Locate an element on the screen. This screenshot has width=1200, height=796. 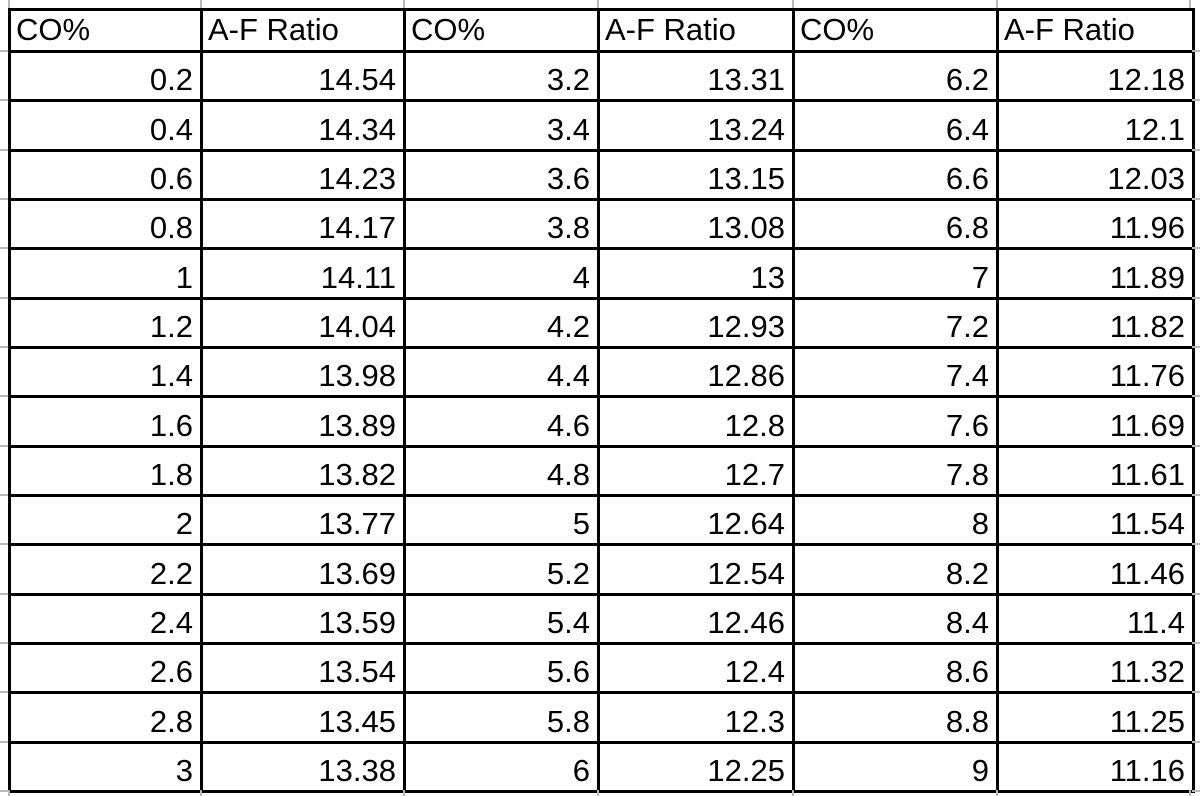
table-cell: 11.89 is located at coordinates (1095, 273).